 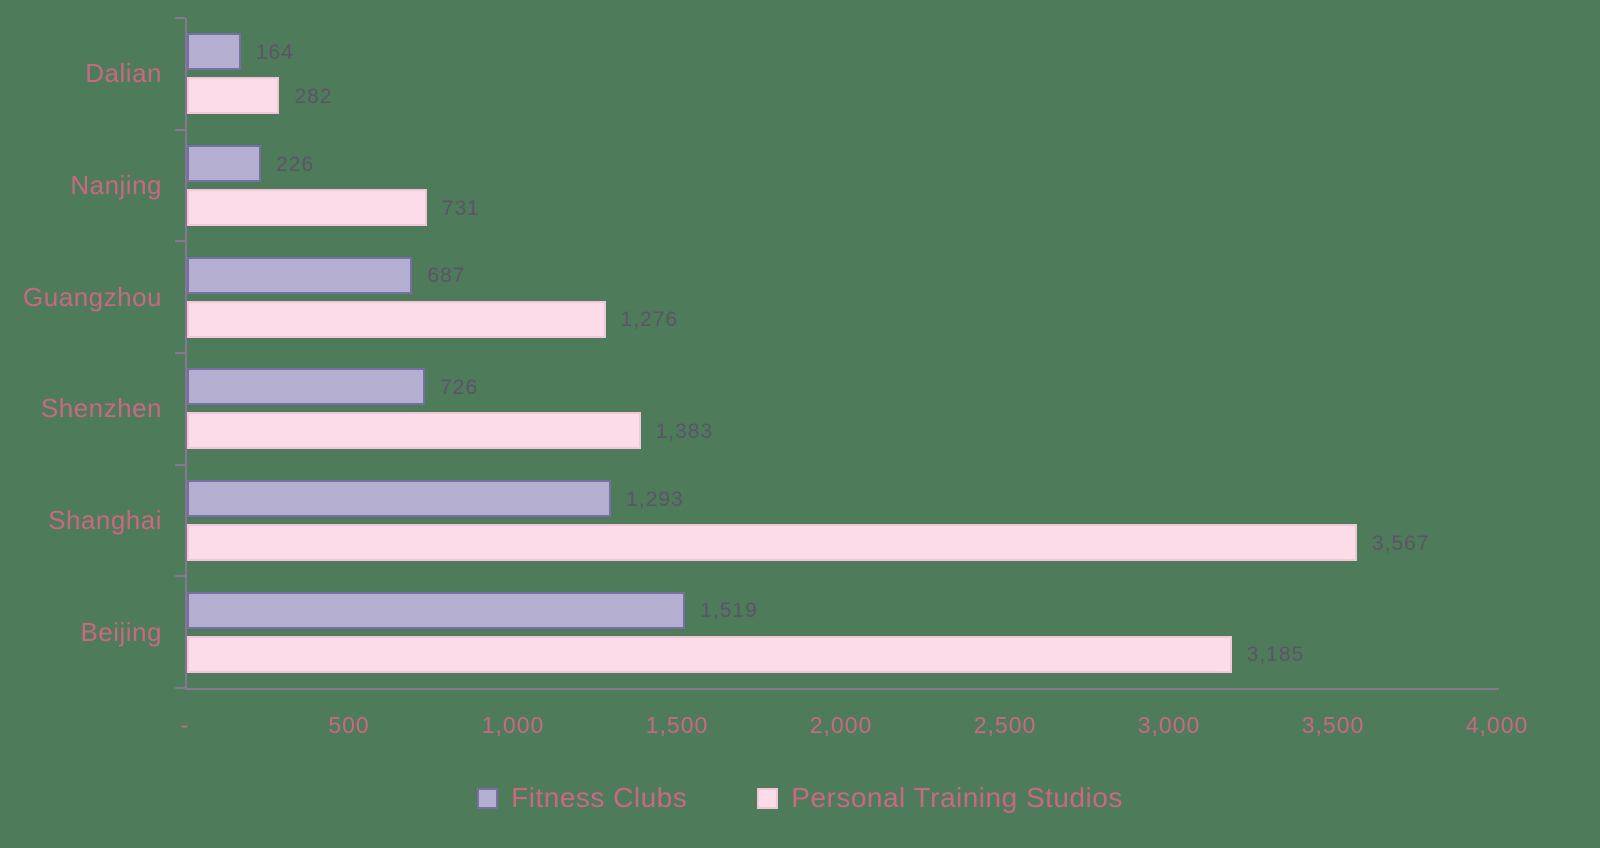 What do you see at coordinates (957, 797) in the screenshot?
I see `legend-label-personal-training-studios: Personal Training Studios` at bounding box center [957, 797].